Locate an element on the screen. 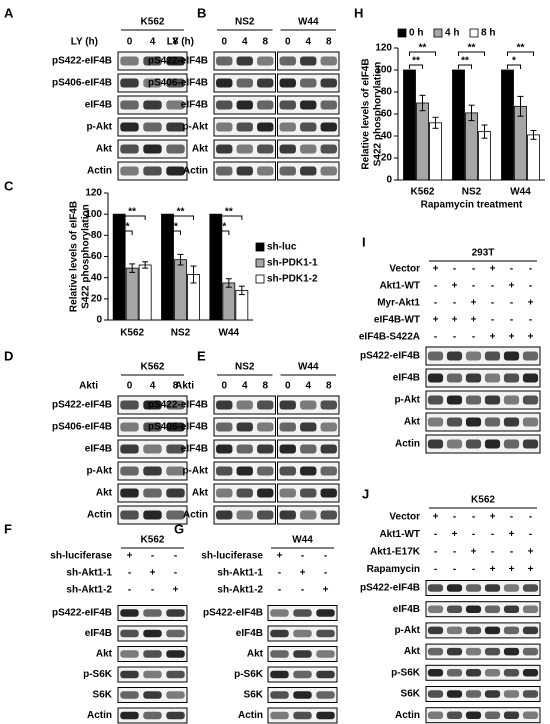 The image size is (550, 724). significance-label: ** is located at coordinates (423, 48).